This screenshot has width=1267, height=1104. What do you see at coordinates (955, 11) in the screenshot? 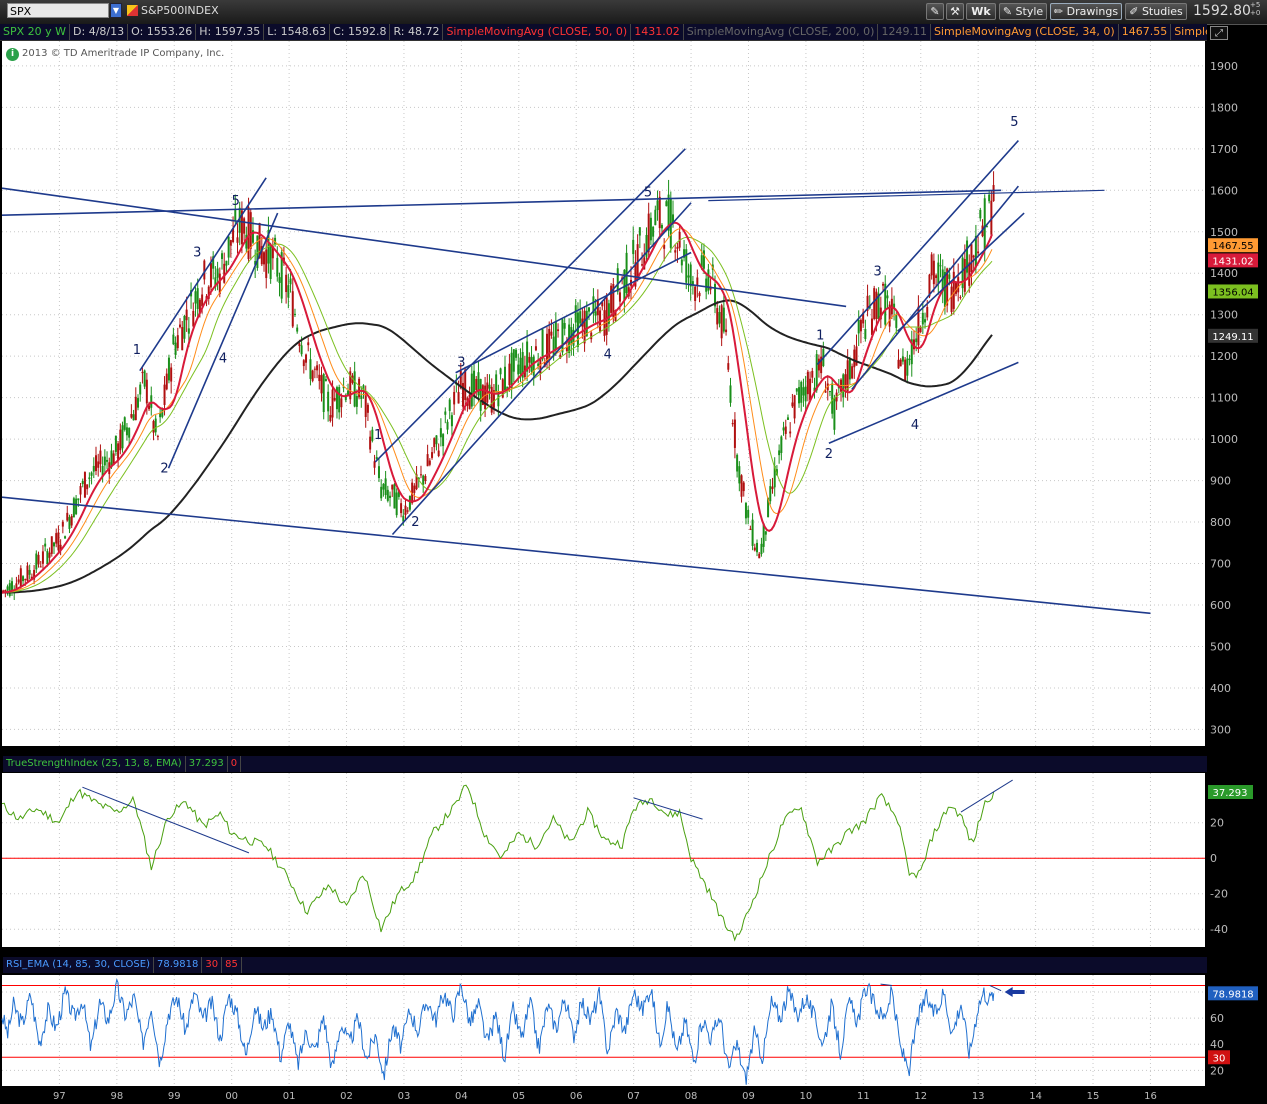
I see `wrench-icon: ⚒` at bounding box center [955, 11].